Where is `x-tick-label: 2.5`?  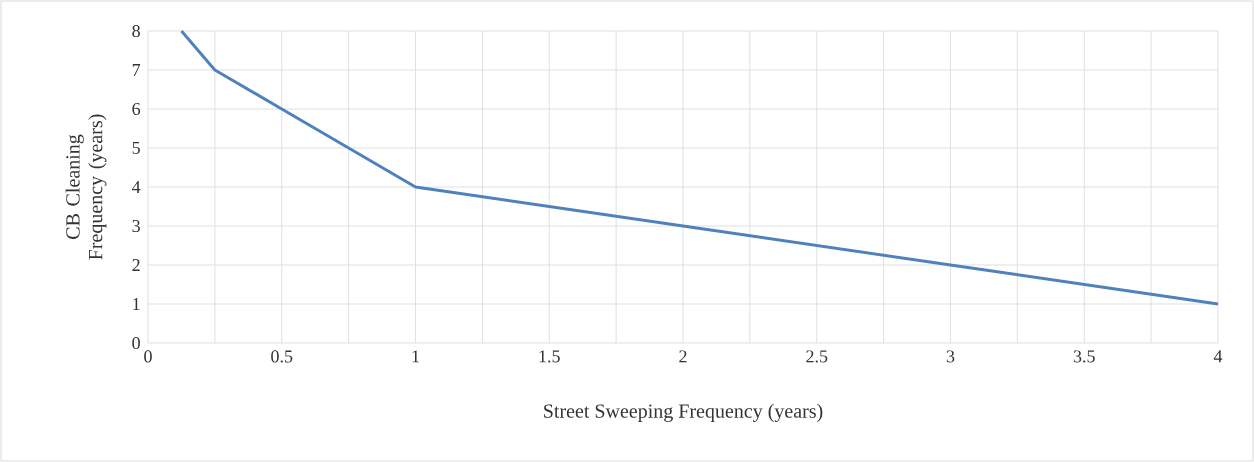
x-tick-label: 2.5 is located at coordinates (817, 356).